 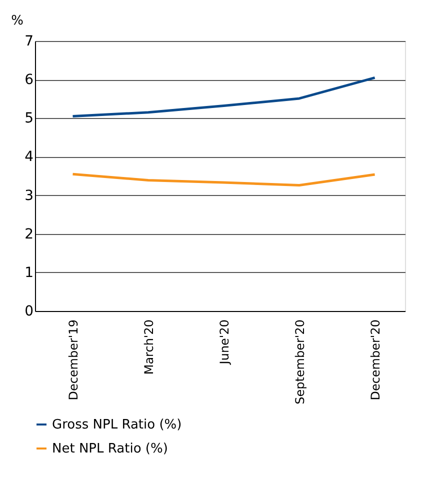 I want to click on y-tick-label: 6, so click(x=29, y=80).